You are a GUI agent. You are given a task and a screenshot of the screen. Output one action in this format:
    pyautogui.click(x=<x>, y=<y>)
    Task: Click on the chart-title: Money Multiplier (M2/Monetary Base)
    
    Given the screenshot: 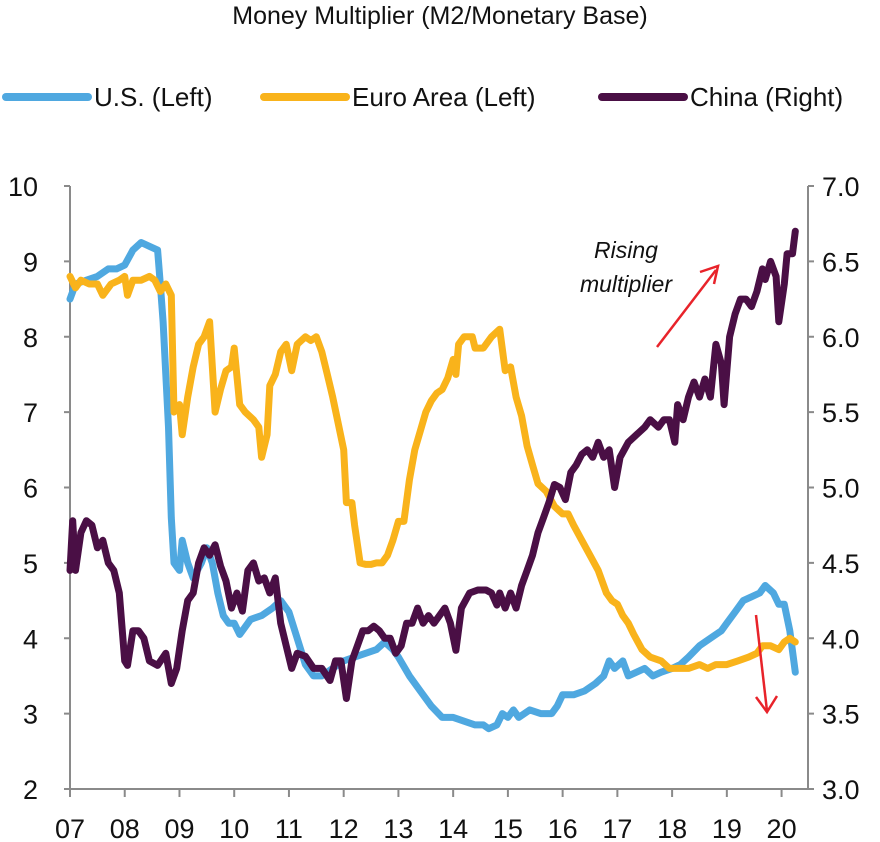 What is the action you would take?
    pyautogui.click(x=439, y=16)
    